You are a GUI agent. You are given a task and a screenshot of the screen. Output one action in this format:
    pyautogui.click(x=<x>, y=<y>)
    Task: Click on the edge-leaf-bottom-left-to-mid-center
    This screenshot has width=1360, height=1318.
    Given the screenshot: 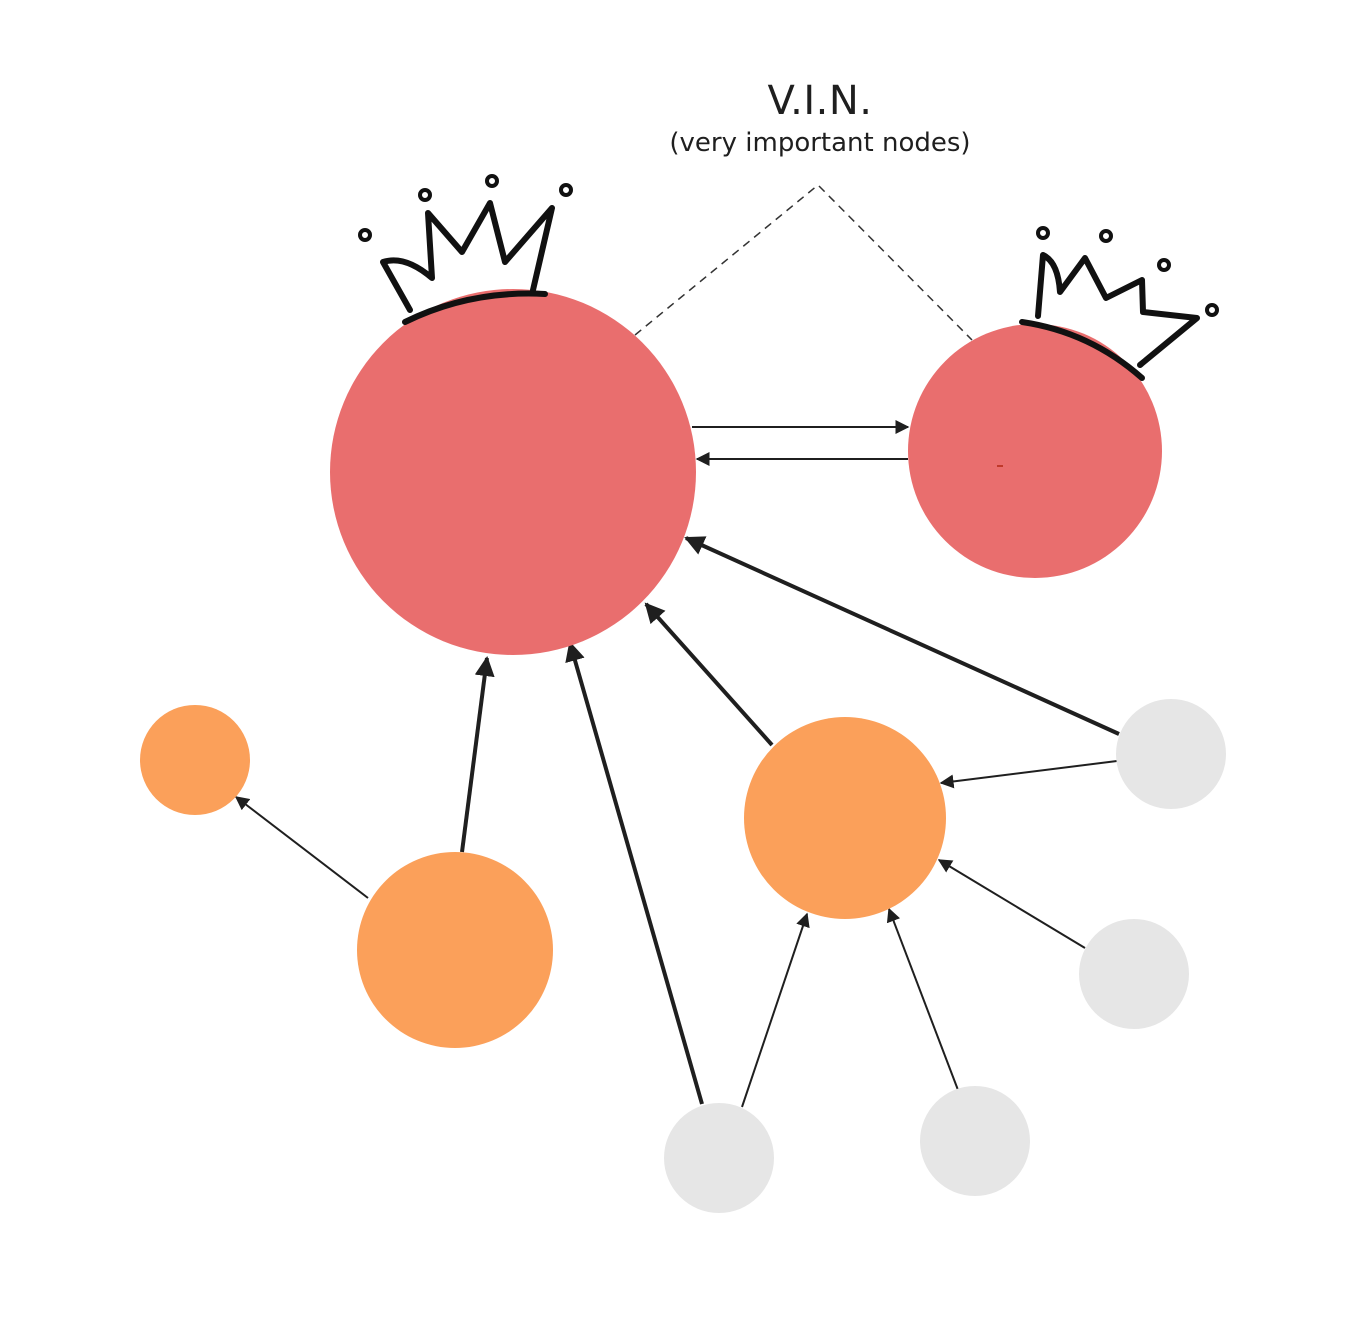 What is the action you would take?
    pyautogui.click(x=775, y=1010)
    